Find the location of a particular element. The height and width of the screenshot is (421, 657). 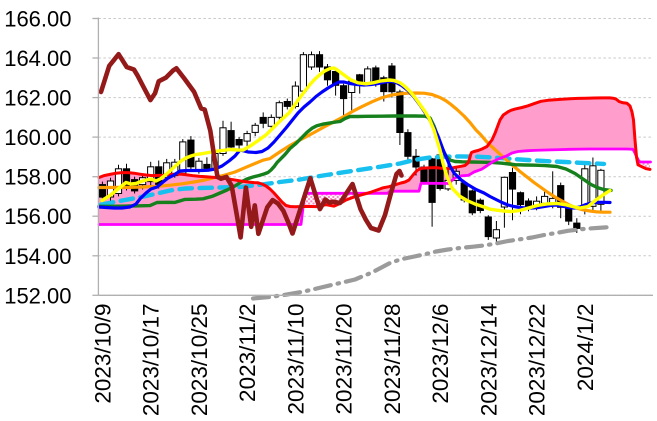

svg-text: 2024/1/2 is located at coordinates (585, 348).